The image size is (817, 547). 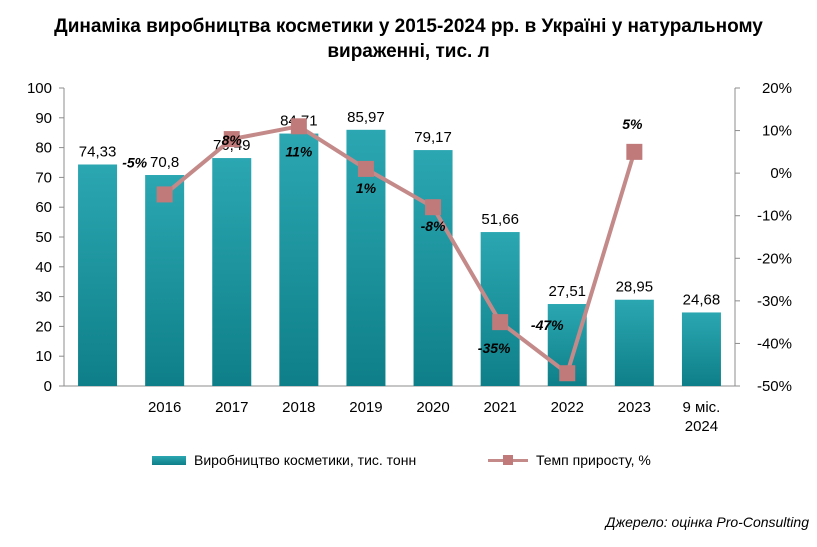 What do you see at coordinates (39, 88) in the screenshot?
I see `left-axis-tick-label: 100` at bounding box center [39, 88].